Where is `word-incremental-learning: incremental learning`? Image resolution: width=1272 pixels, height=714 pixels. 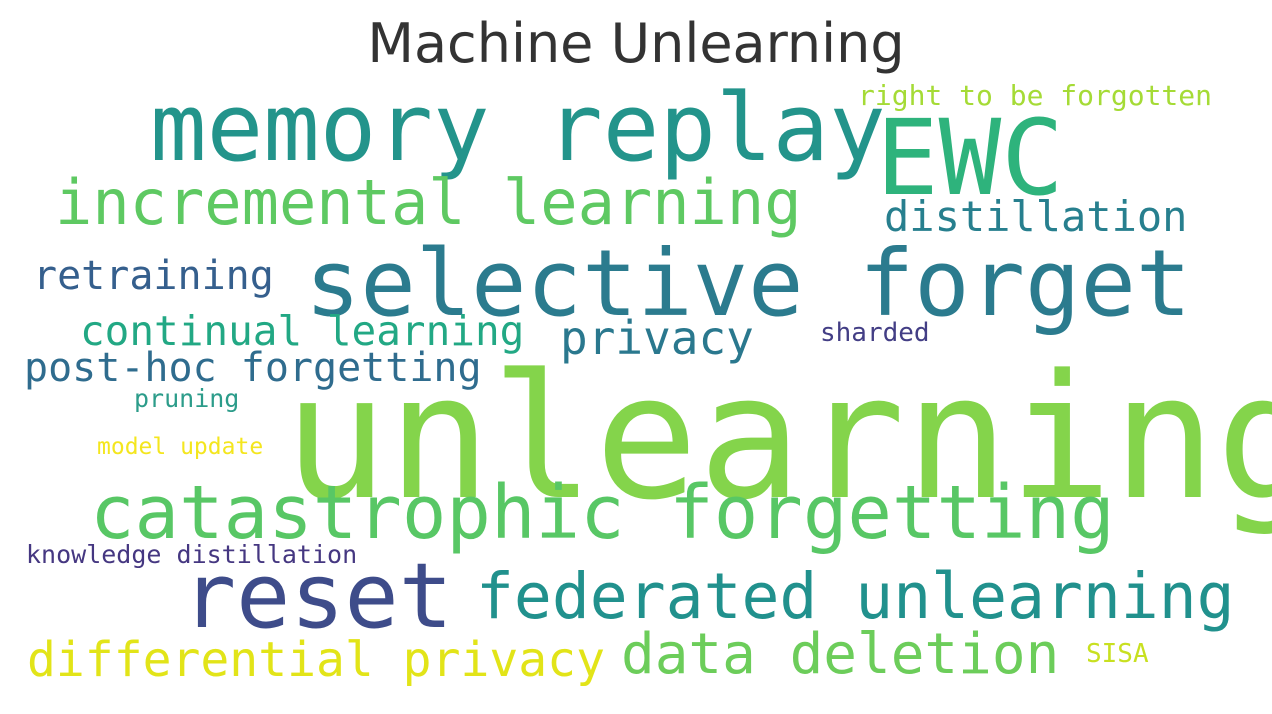
word-incremental-learning: incremental learning is located at coordinates (428, 202).